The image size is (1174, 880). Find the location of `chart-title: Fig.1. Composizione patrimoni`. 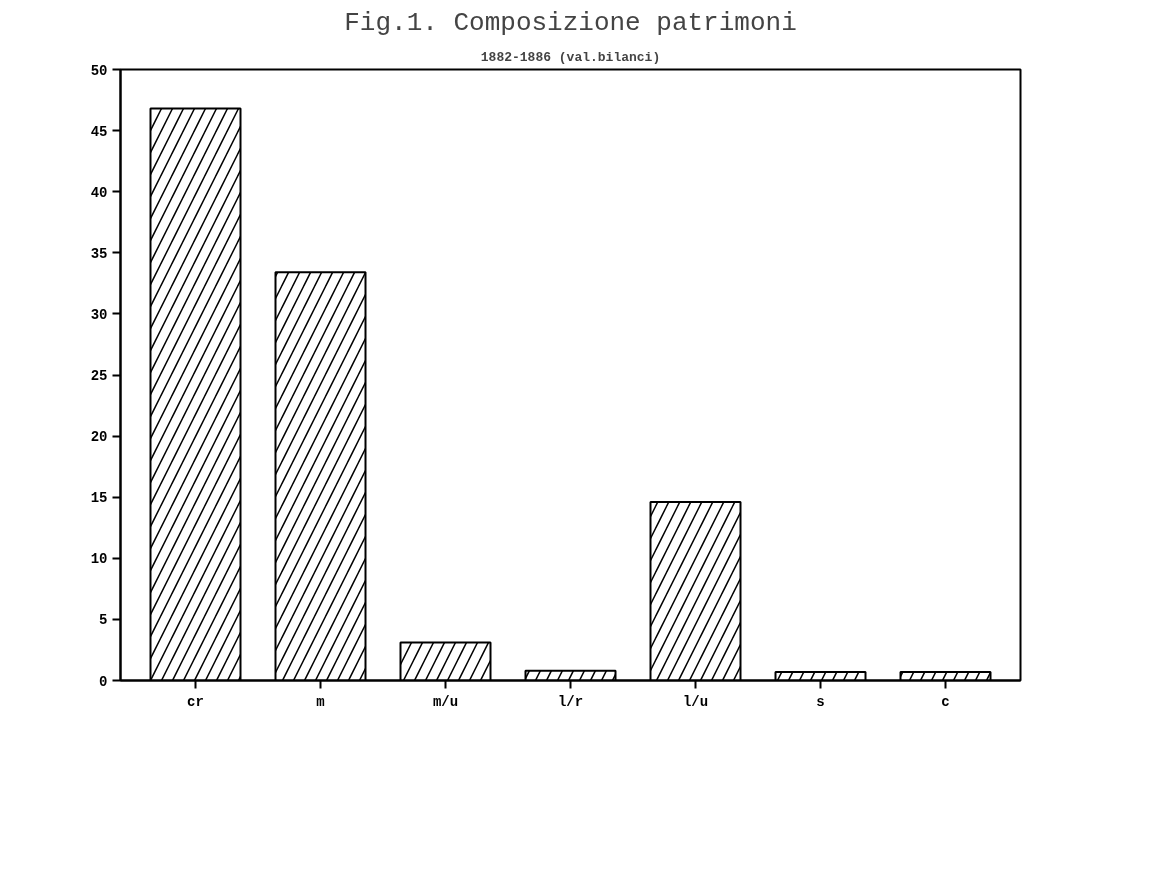

chart-title: Fig.1. Composizione patrimoni is located at coordinates (570, 22).